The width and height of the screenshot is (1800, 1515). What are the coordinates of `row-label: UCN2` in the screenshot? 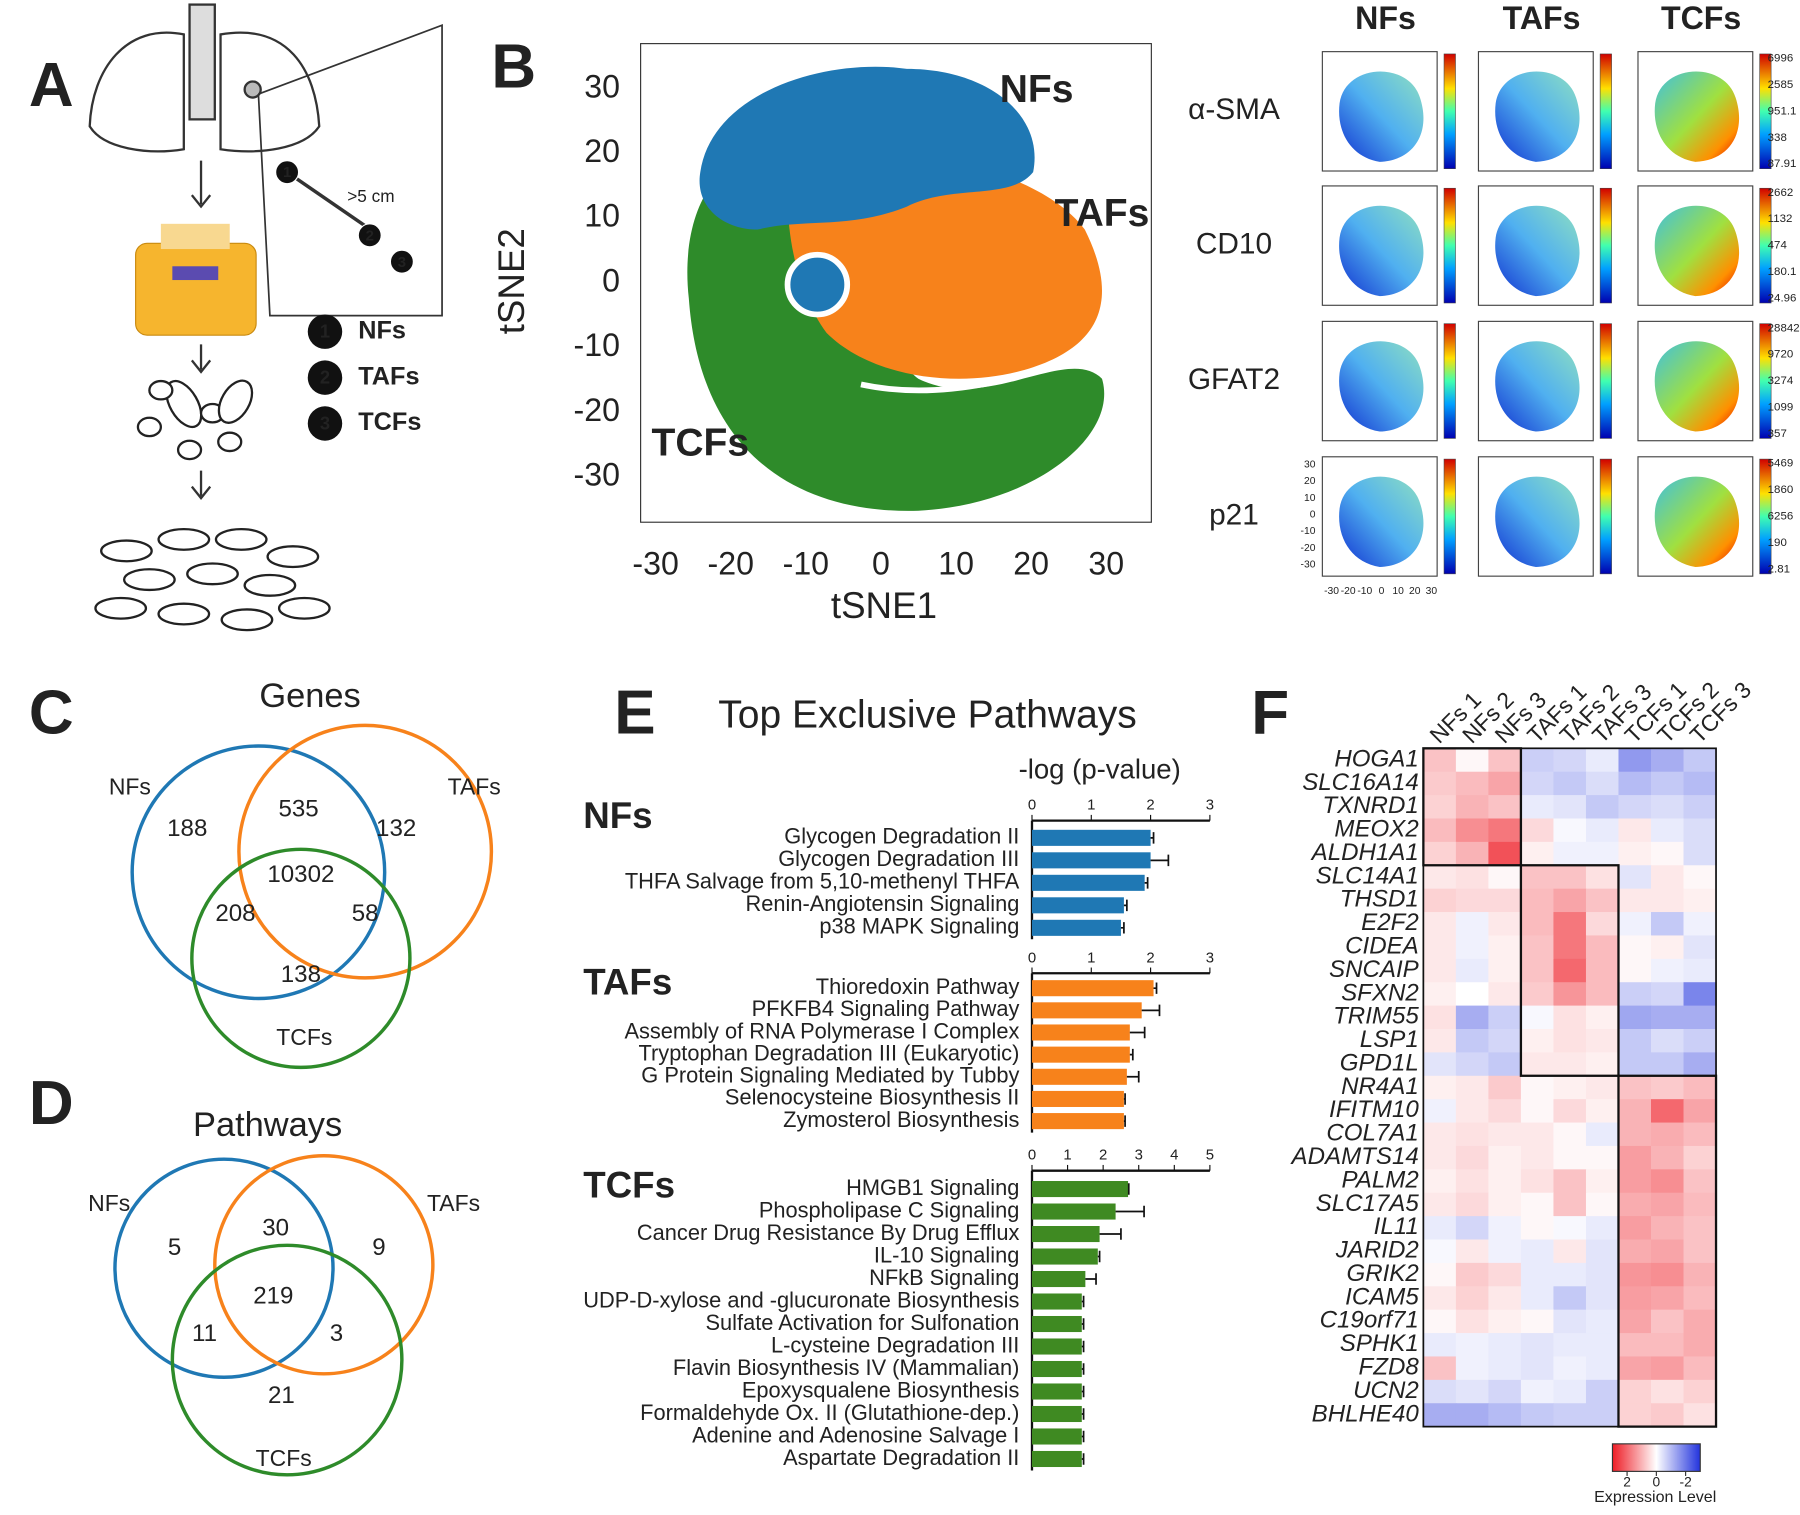 It's located at (1386, 1390).